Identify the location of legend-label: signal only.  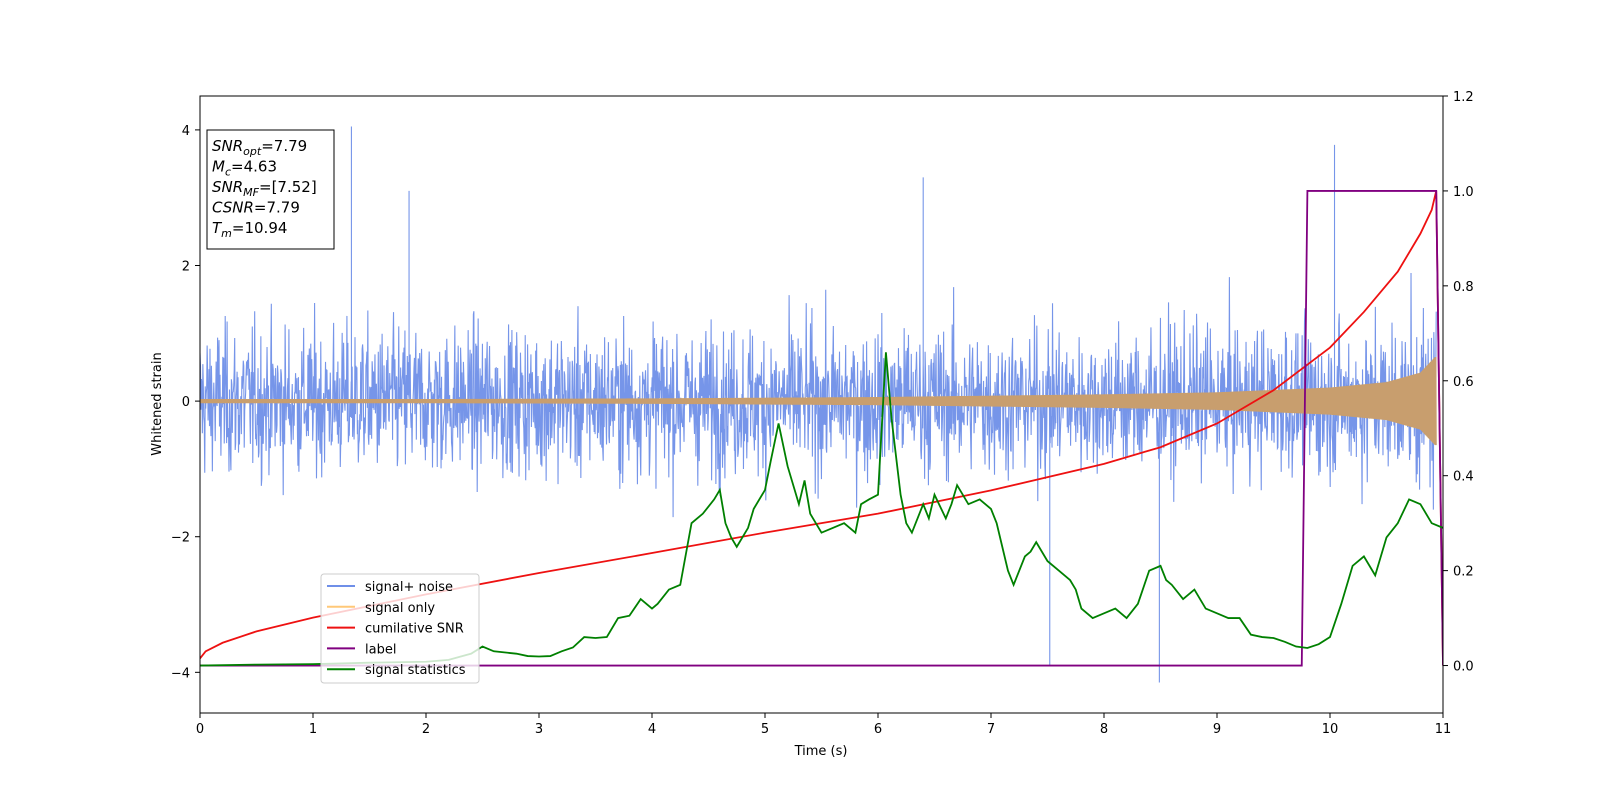
(400, 608).